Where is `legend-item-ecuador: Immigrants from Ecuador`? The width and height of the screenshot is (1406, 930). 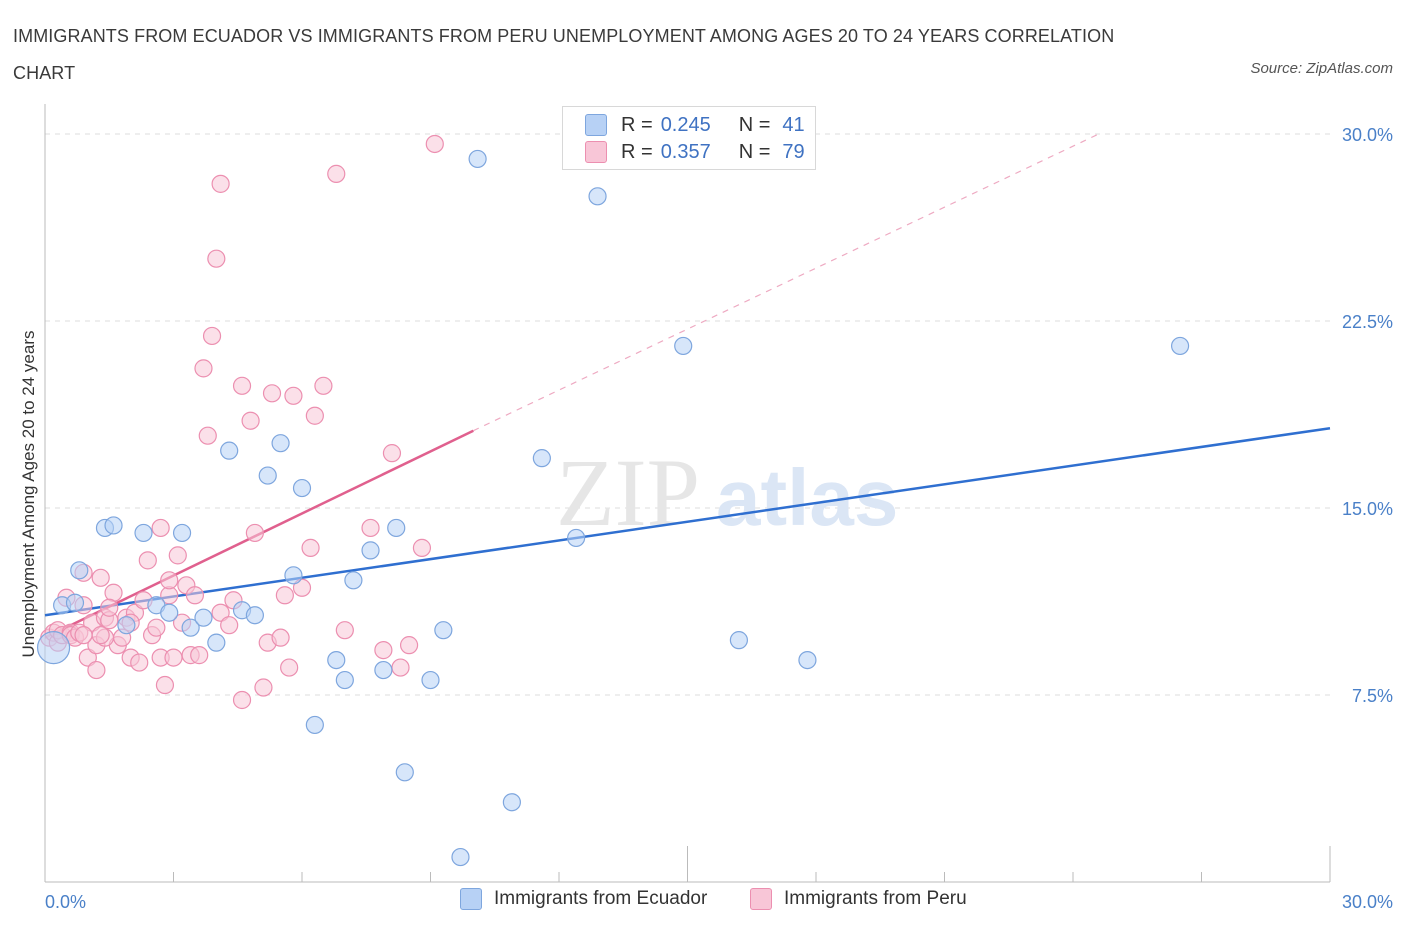 legend-item-ecuador: Immigrants from Ecuador is located at coordinates (583, 899).